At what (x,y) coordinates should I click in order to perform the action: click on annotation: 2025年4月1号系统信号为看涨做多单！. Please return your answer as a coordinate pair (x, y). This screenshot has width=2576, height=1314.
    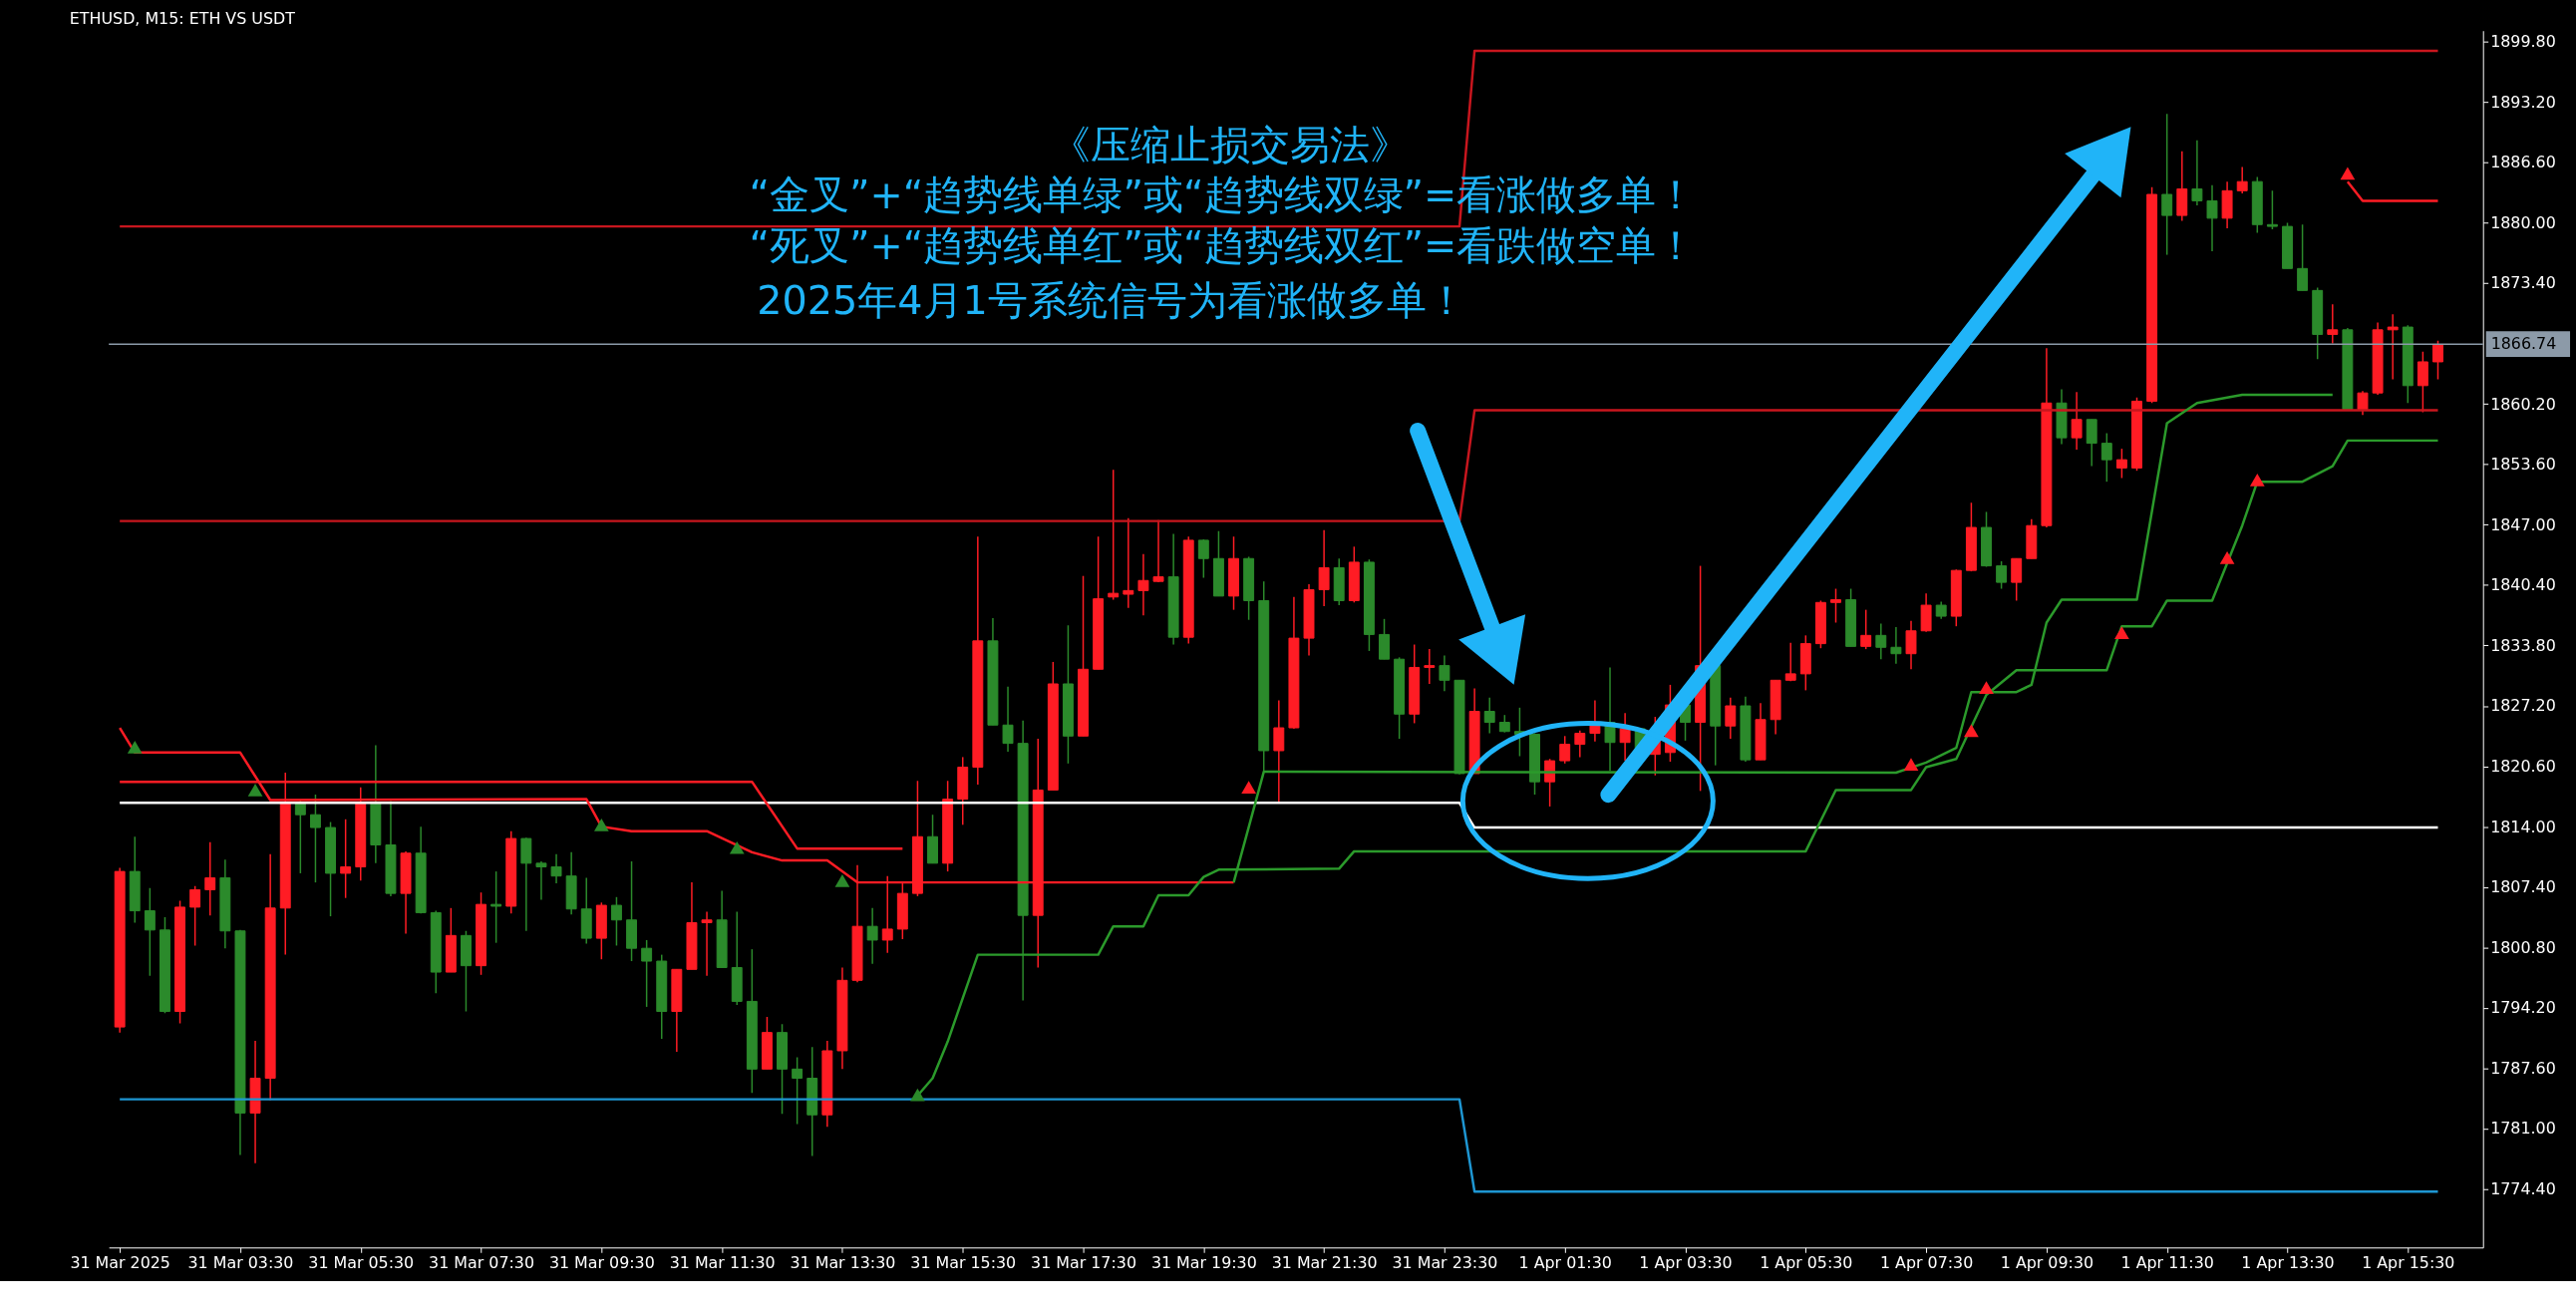
    Looking at the image, I should click on (1111, 300).